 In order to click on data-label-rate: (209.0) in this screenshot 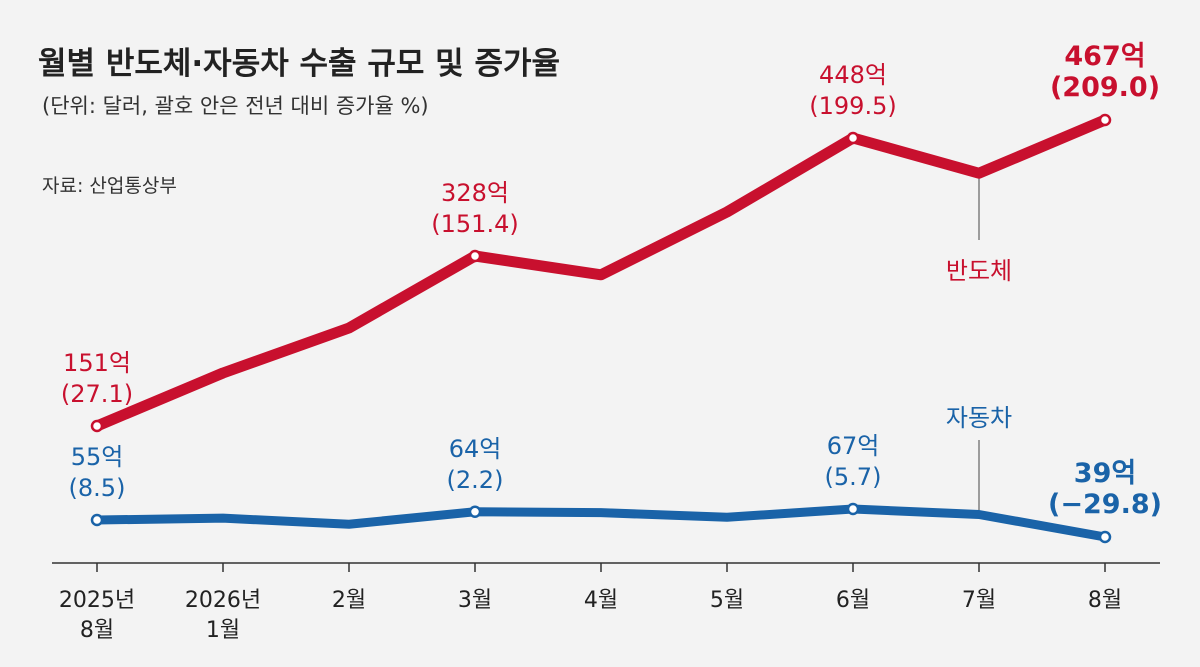, I will do `click(1105, 87)`.